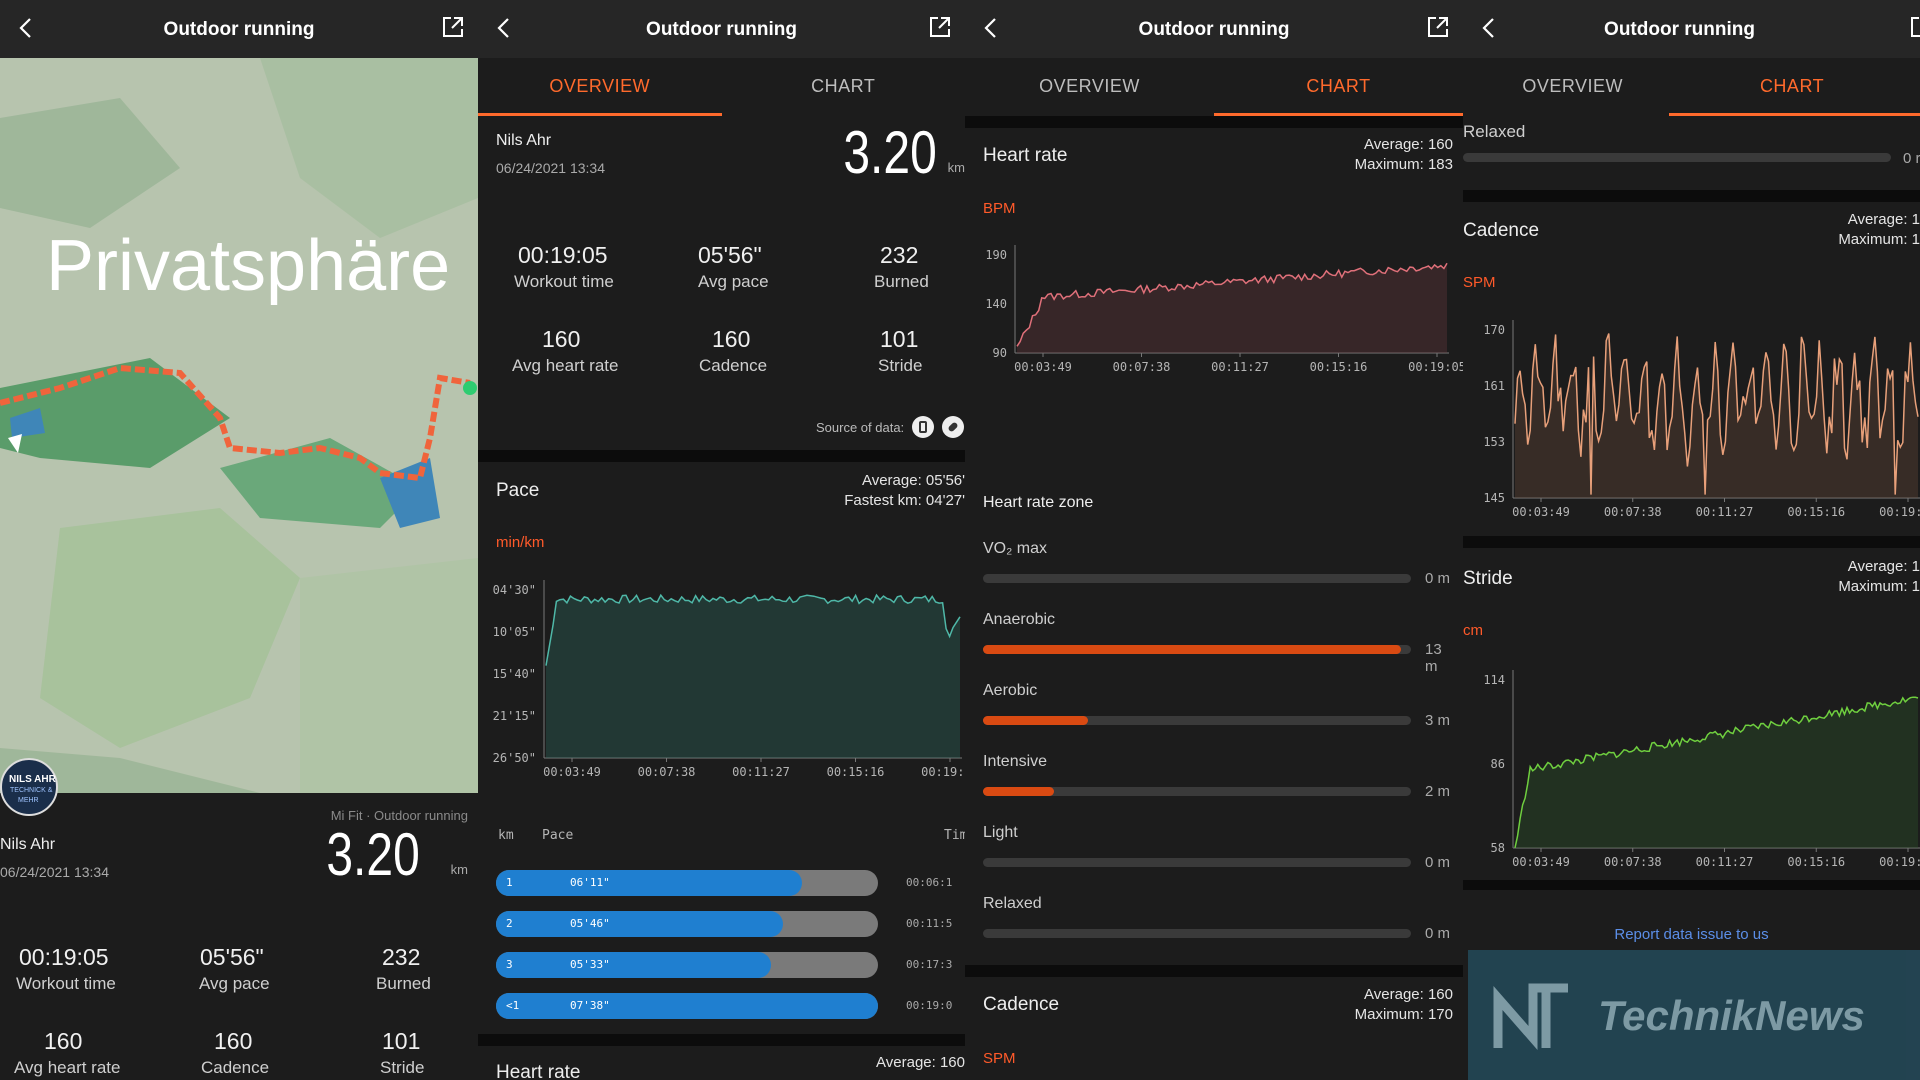 The width and height of the screenshot is (1920, 1080). I want to click on zone-name: Intensive, so click(1015, 761).